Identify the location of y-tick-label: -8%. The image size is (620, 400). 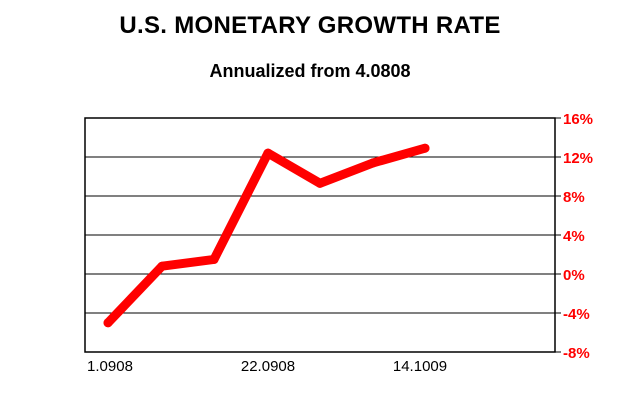
(576, 353).